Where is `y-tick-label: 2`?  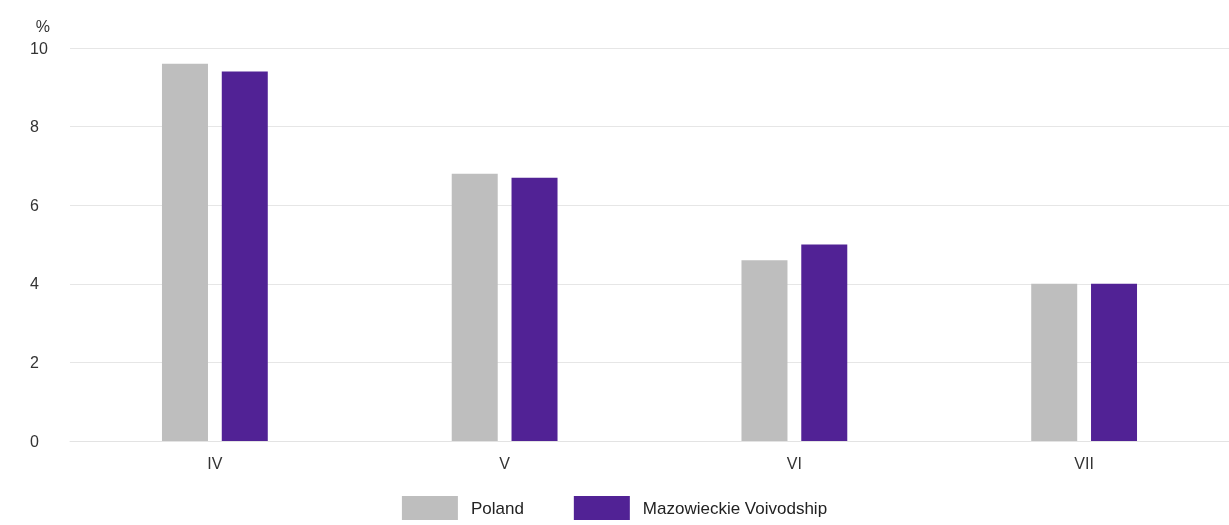 y-tick-label: 2 is located at coordinates (34, 362).